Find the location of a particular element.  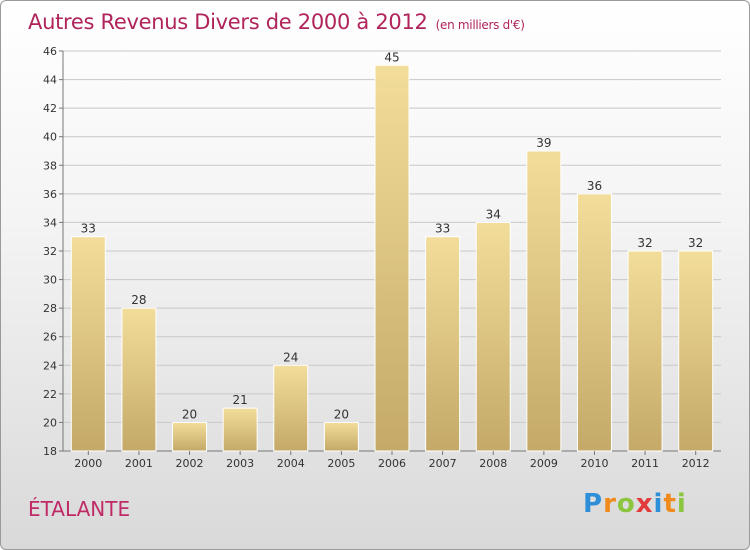

x-tick-label-2003: 2003 is located at coordinates (240, 463).